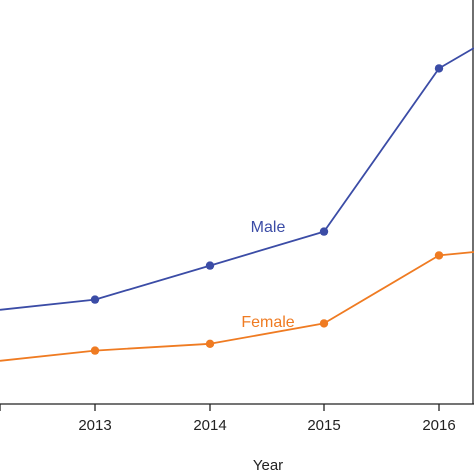 This screenshot has height=474, width=474. I want to click on x-axis-ticks, so click(220, 407).